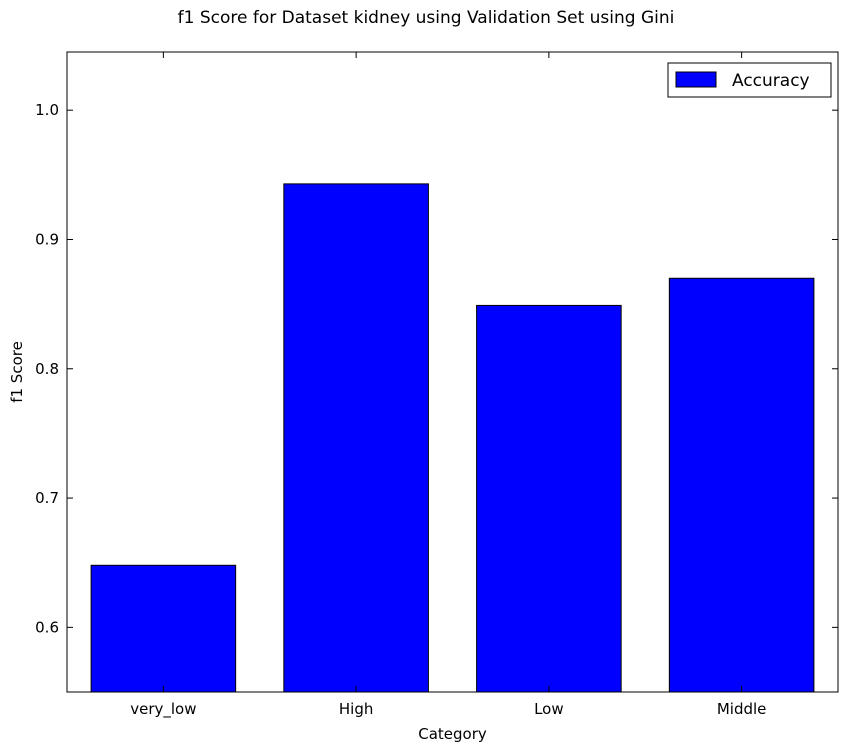 The width and height of the screenshot is (852, 752). I want to click on y-tick-label: 1.0, so click(47, 110).